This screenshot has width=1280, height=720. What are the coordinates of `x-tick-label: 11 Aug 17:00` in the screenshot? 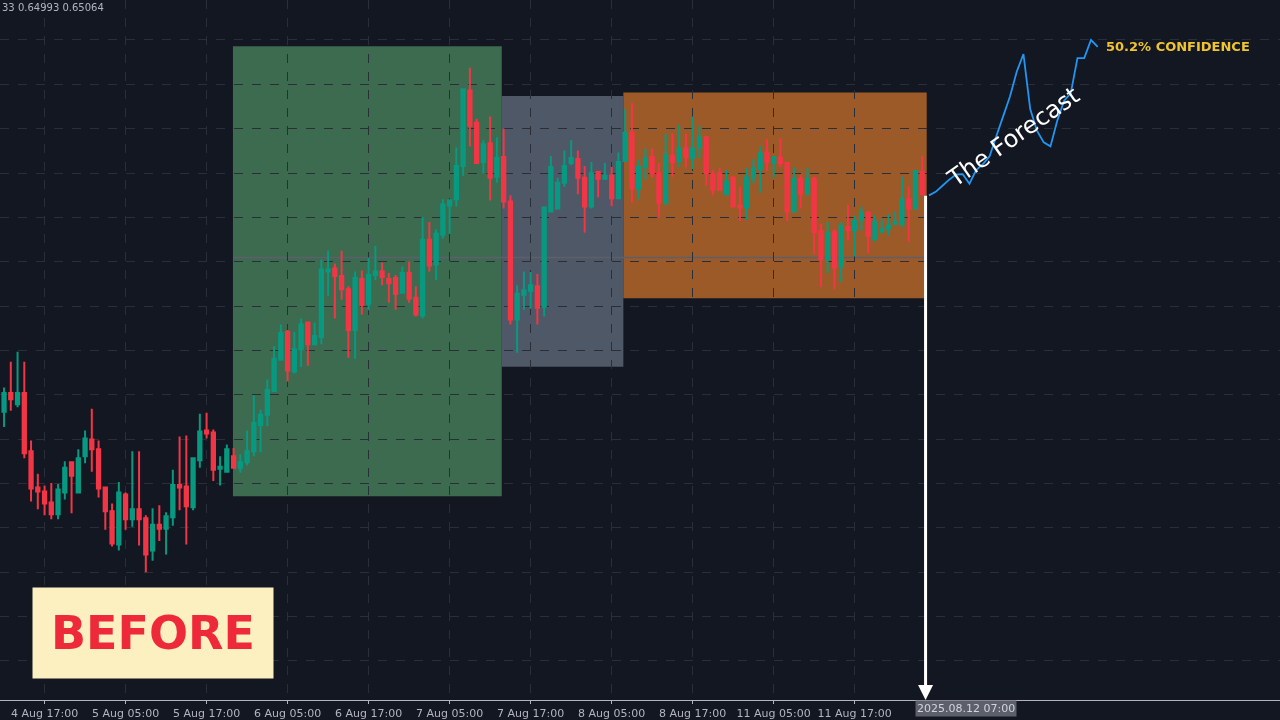 It's located at (854, 713).